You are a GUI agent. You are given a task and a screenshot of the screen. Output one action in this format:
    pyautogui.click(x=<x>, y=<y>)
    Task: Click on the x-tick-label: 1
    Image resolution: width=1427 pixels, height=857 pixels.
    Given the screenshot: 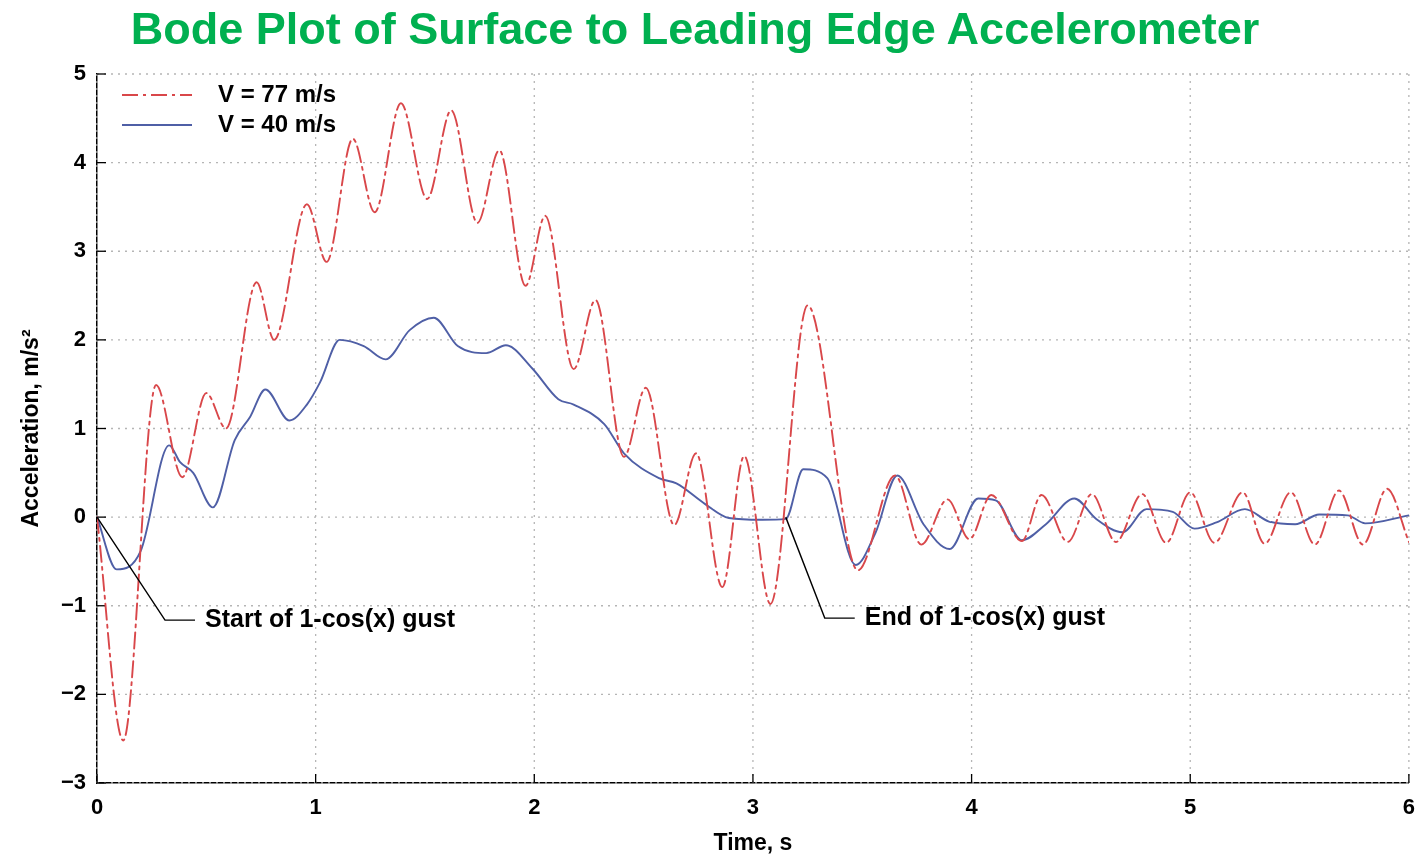 What is the action you would take?
    pyautogui.click(x=315, y=807)
    